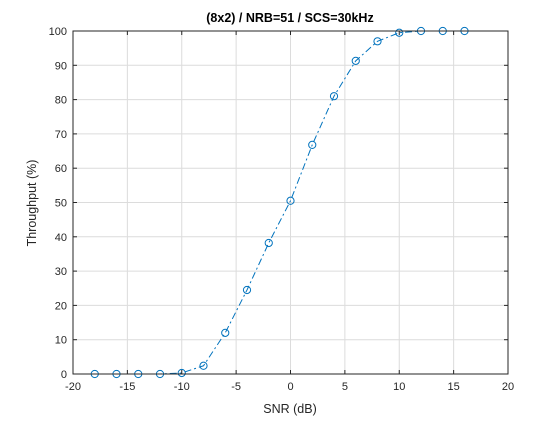 This screenshot has width=560, height=425. Describe the element at coordinates (127, 387) in the screenshot. I see `x-tick-label: -15` at that location.